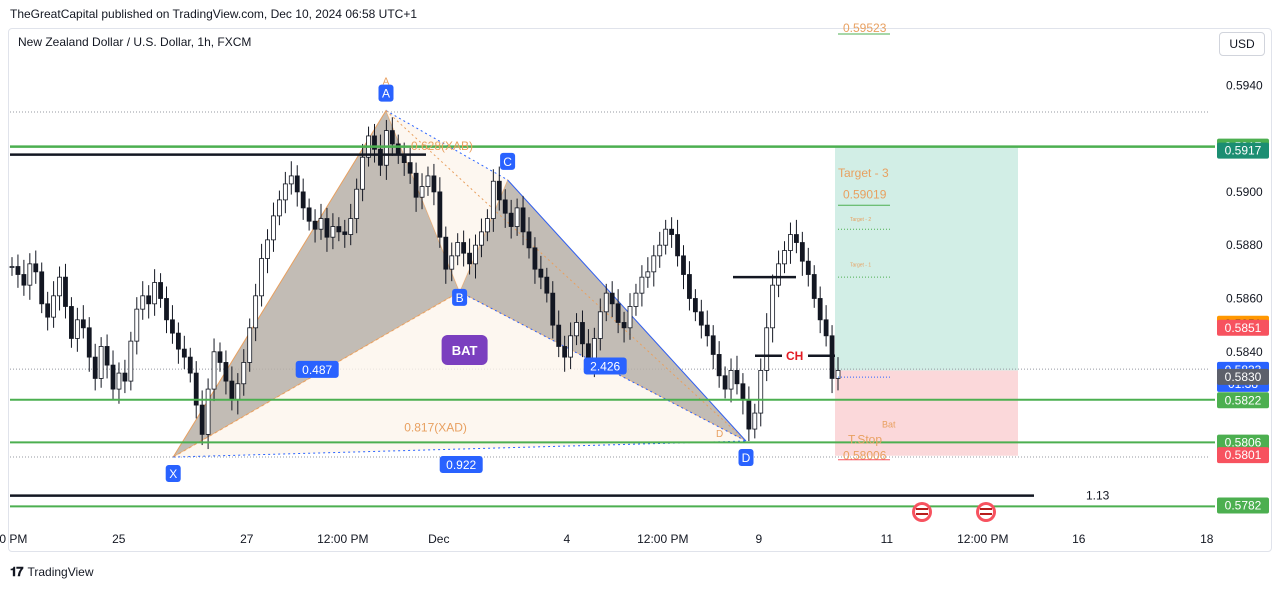  I want to click on pattern-xbd-triangle, so click(459, 374).